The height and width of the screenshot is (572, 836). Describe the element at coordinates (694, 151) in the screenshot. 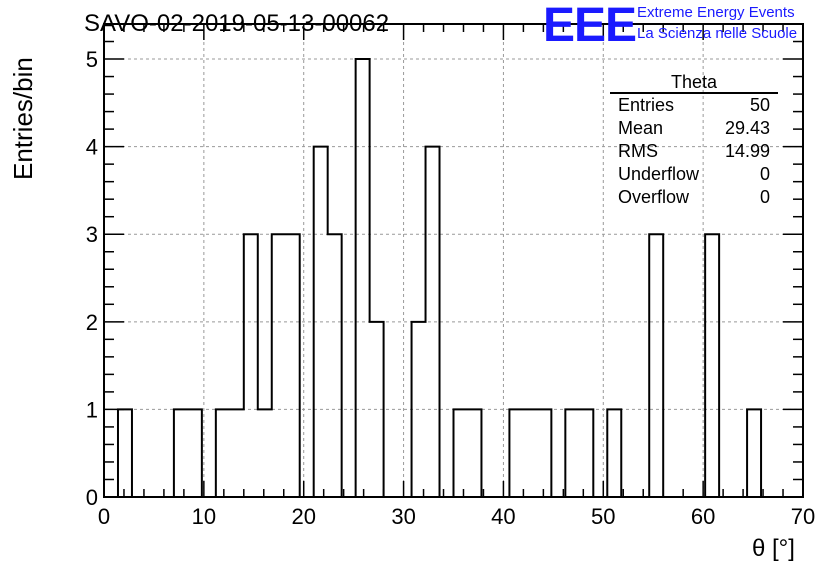

I see `stats-row: RMS 14.99` at that location.